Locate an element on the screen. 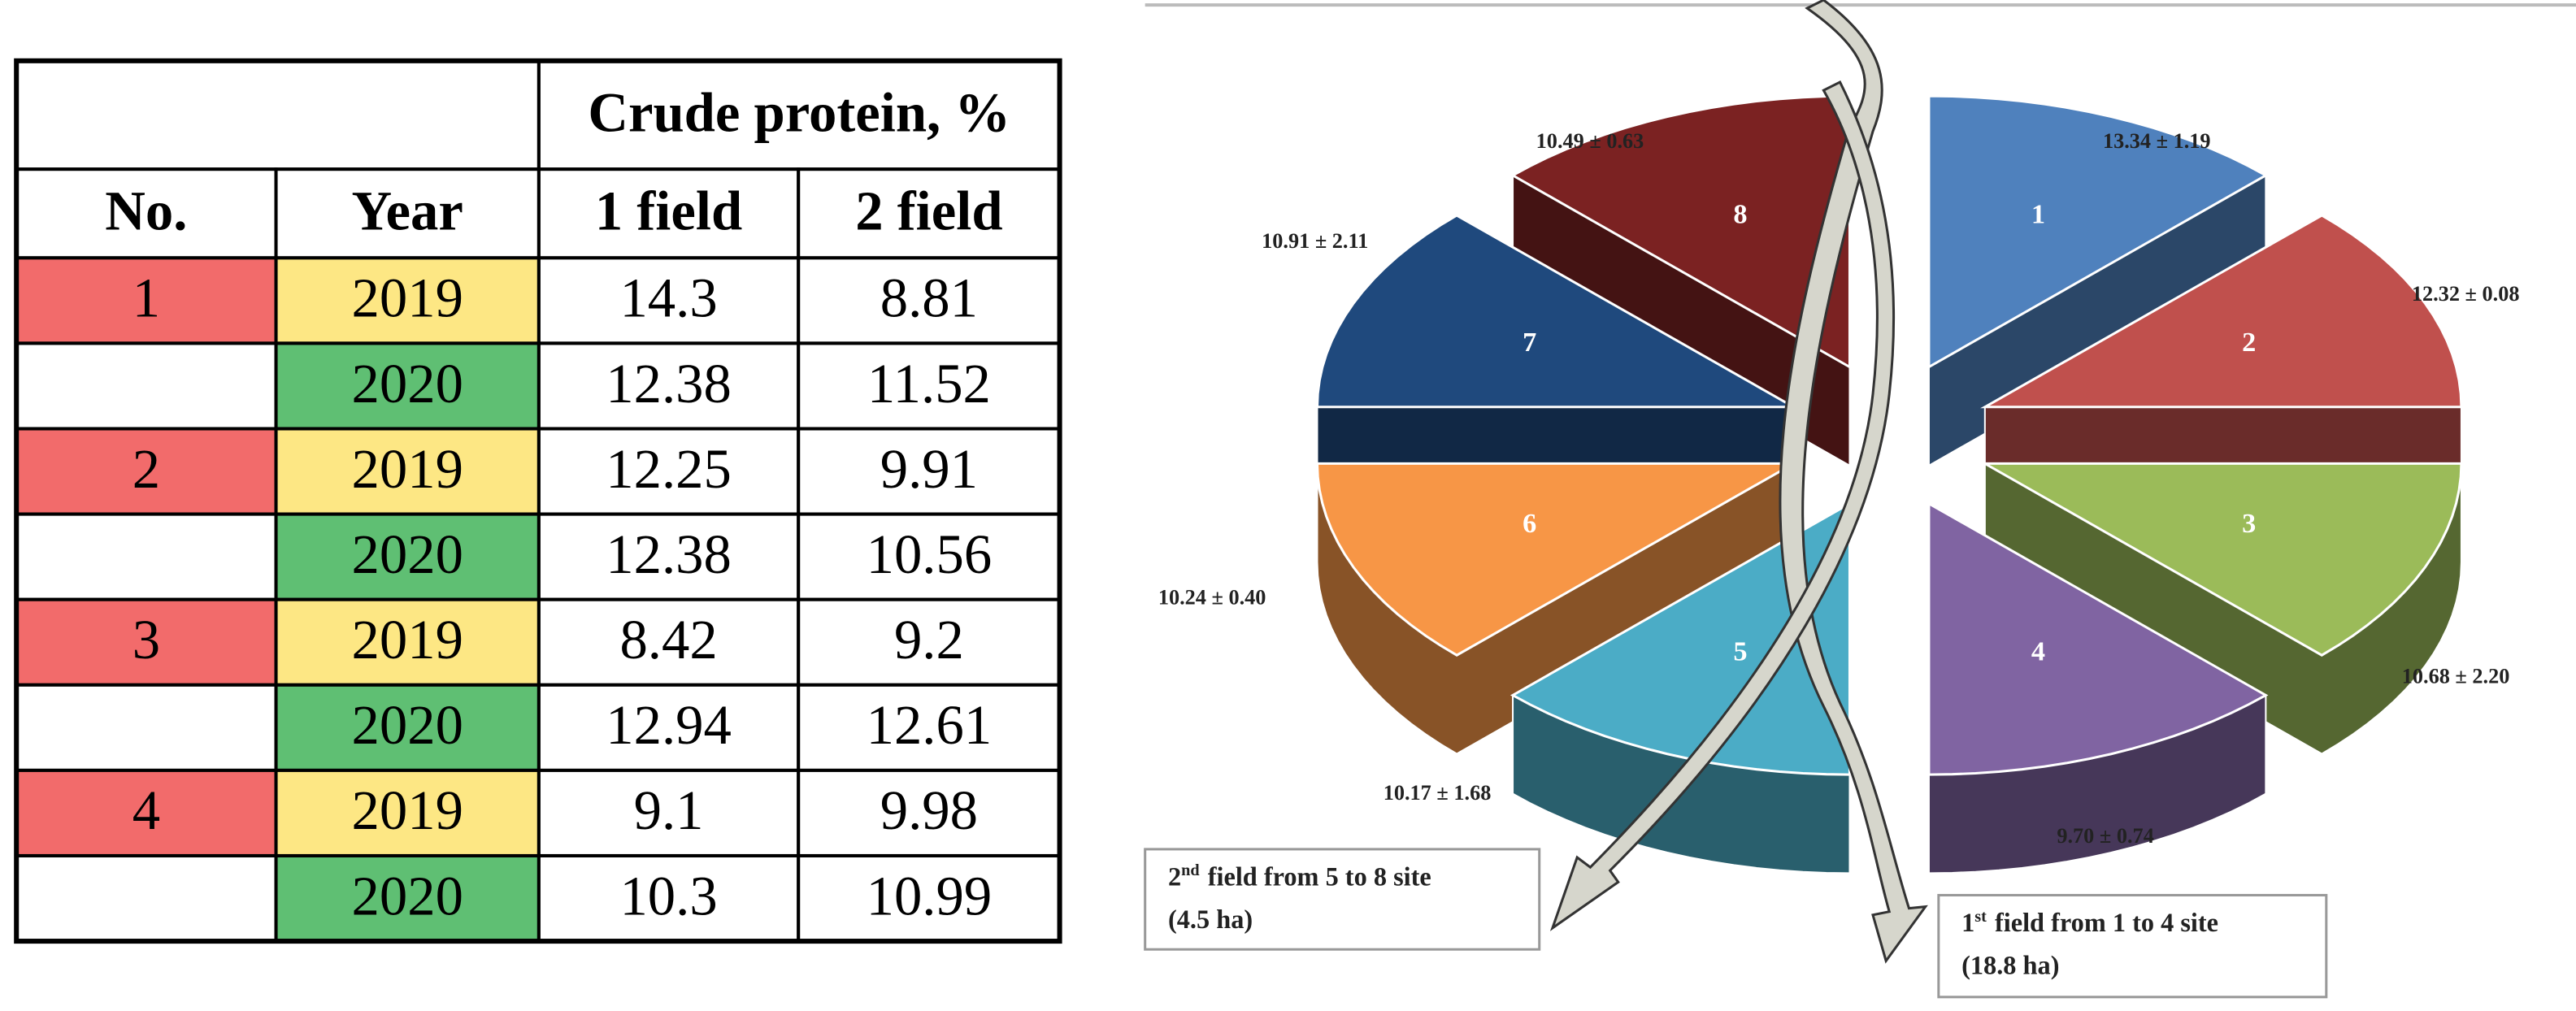 This screenshot has height=1011, width=2576. field1-value: 12.94 is located at coordinates (669, 725).